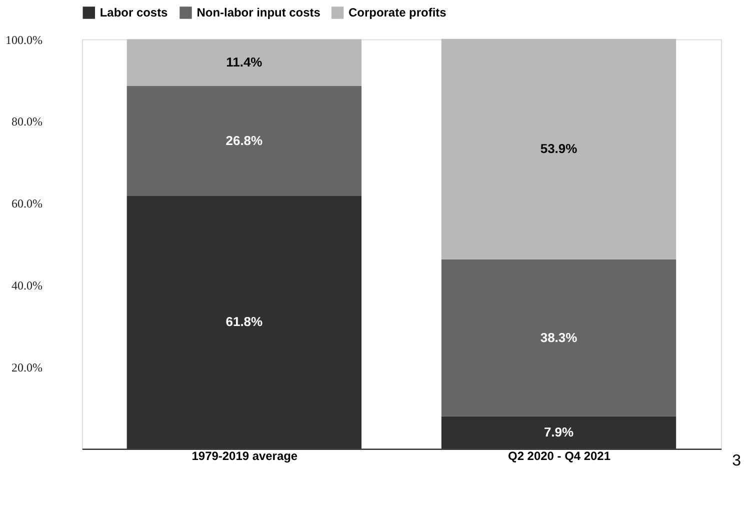  Describe the element at coordinates (134, 13) in the screenshot. I see `legend-label: Labor costs` at that location.